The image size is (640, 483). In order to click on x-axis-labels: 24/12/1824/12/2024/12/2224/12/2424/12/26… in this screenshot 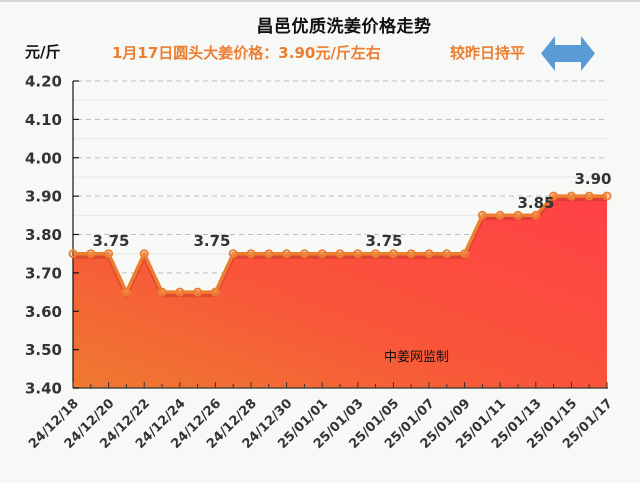, I will do `click(321, 424)`.